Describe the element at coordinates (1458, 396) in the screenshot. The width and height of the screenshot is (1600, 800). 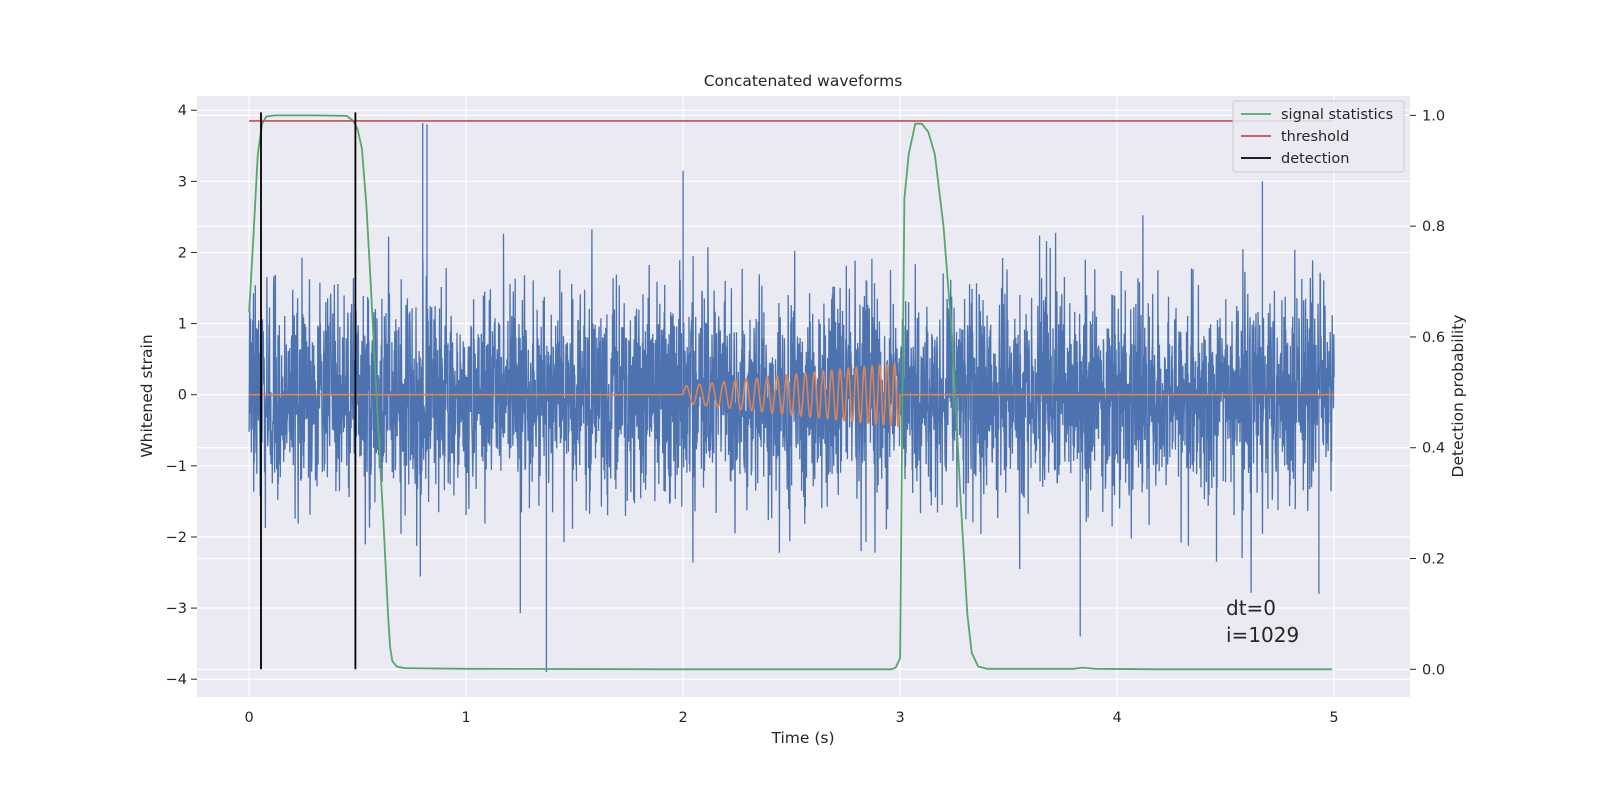
I see `y-axis-right-label: Detection probability` at that location.